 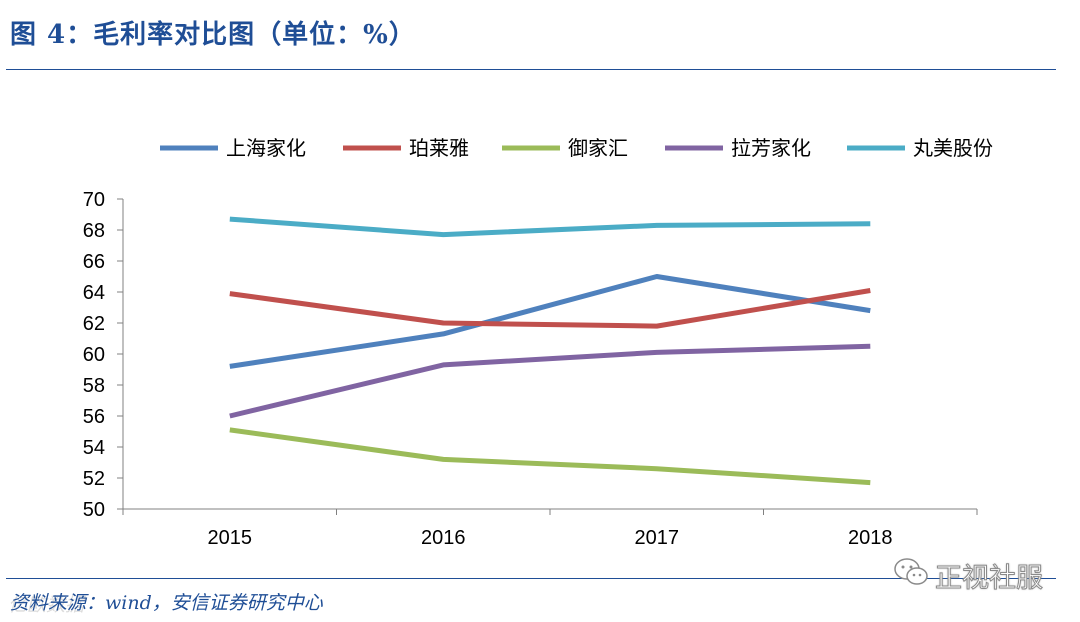 I want to click on chart-title: 图 4：毛利率对比图（单位：%）, so click(x=213, y=35).